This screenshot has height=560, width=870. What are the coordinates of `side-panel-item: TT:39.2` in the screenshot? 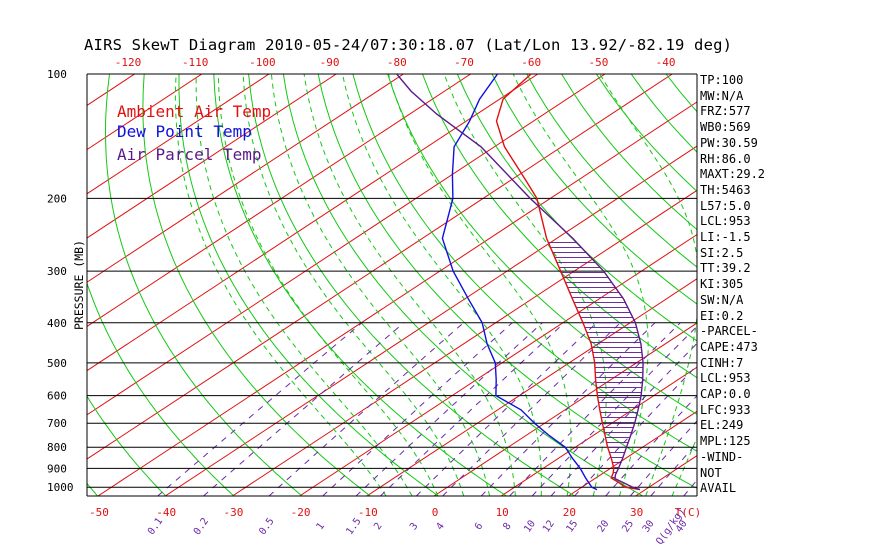 It's located at (725, 268).